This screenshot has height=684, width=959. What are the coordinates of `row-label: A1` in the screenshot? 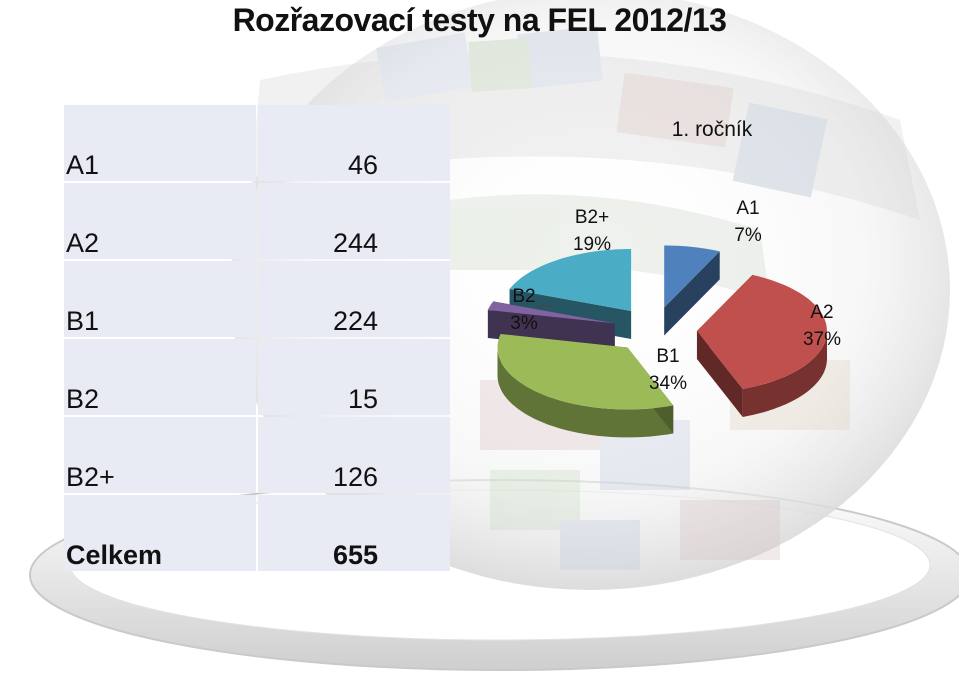 It's located at (160, 143).